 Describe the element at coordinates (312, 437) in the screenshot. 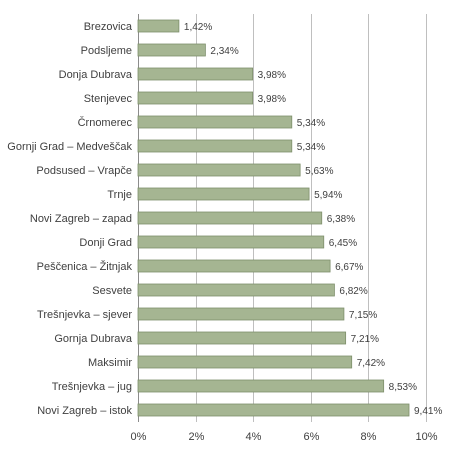

I see `x-tick-label: 6%` at that location.